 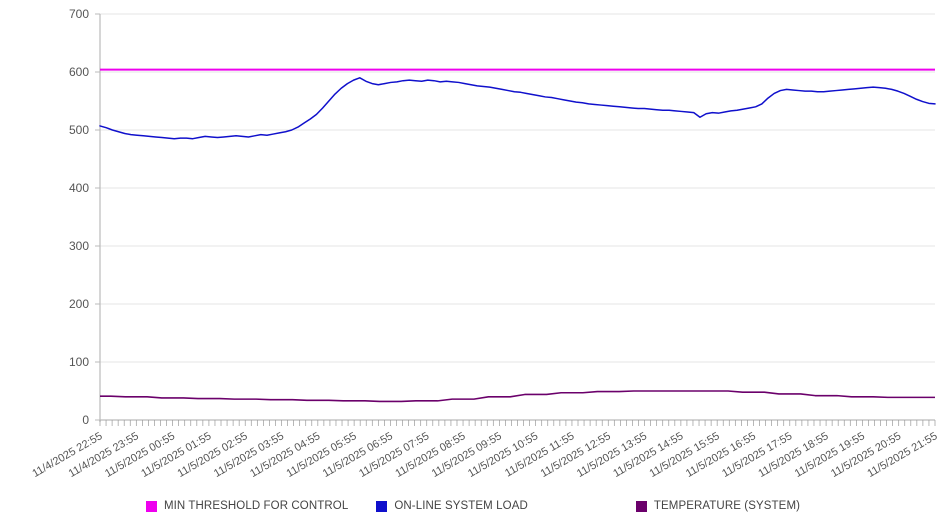 I want to click on x-axis-minor-ticks, so click(x=517, y=423).